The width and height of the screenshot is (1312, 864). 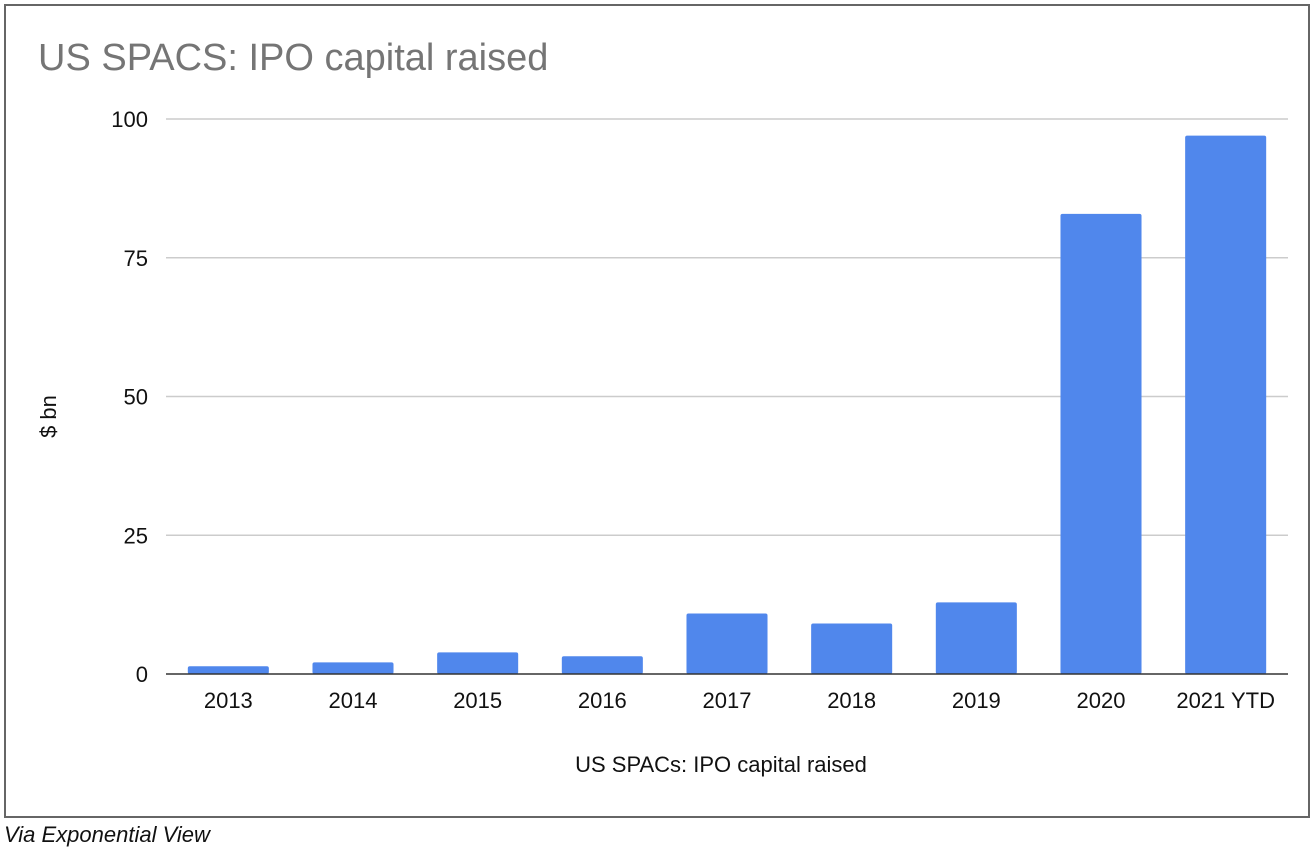 I want to click on x-axis-ticks: 2013 2014 2015 2016 2017 2018 2019 2020 2021 YTD, so click(x=739, y=700).